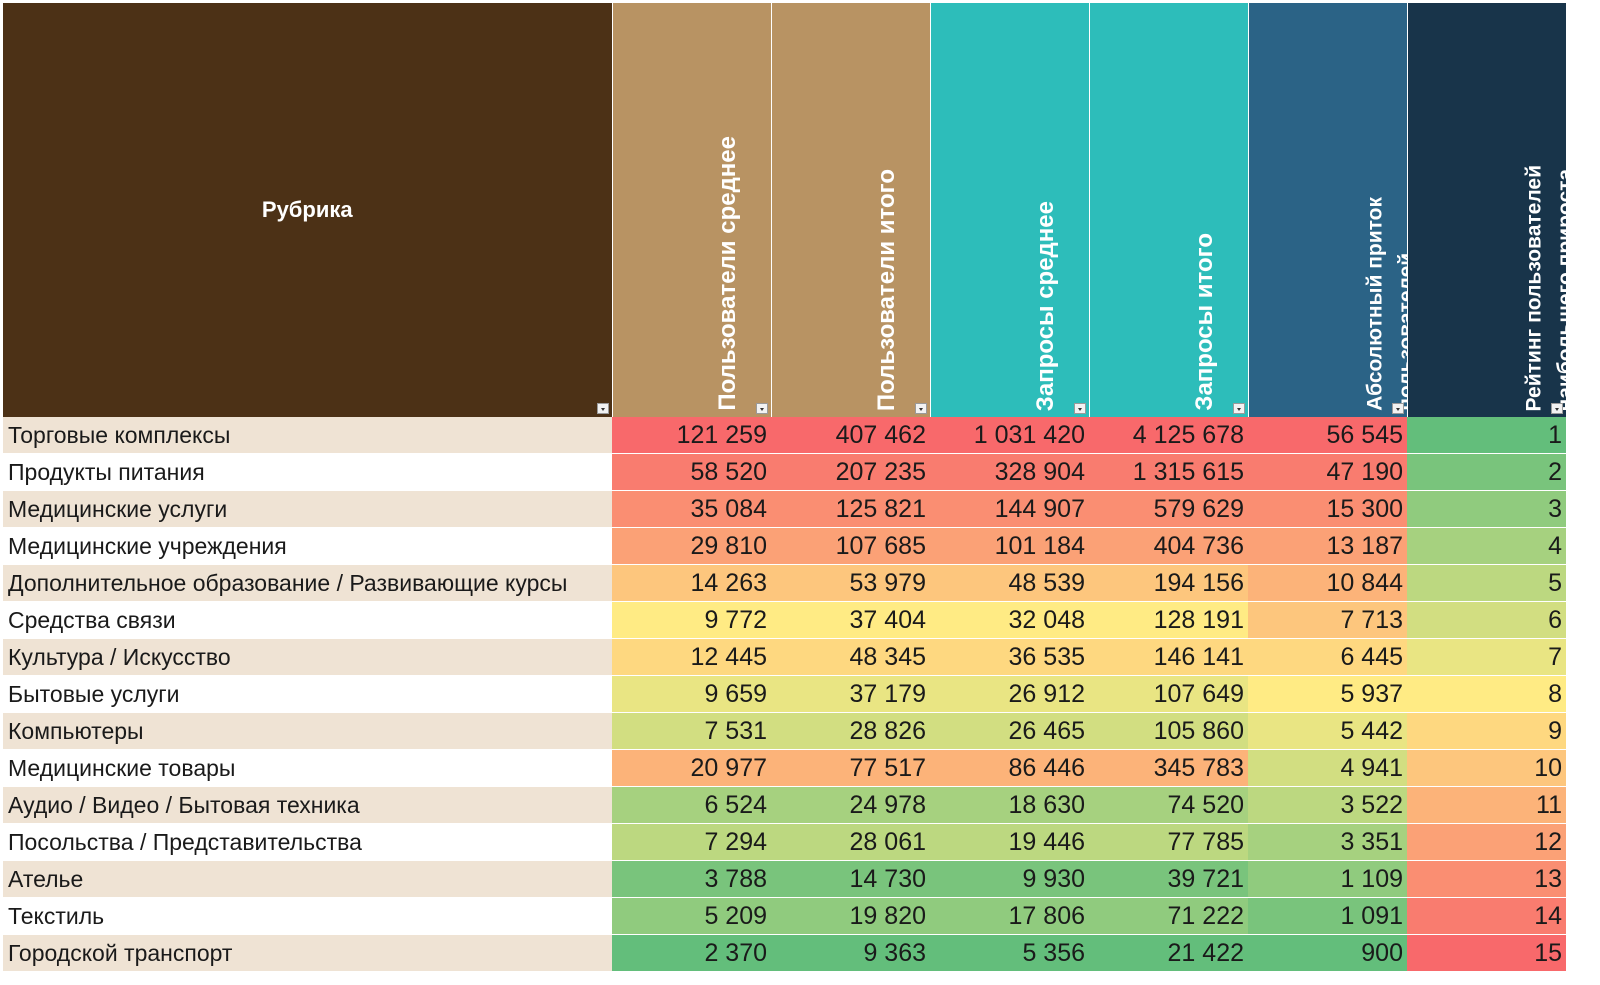 The height and width of the screenshot is (985, 1600). What do you see at coordinates (691, 546) in the screenshot?
I see `table-cell: 29 810` at bounding box center [691, 546].